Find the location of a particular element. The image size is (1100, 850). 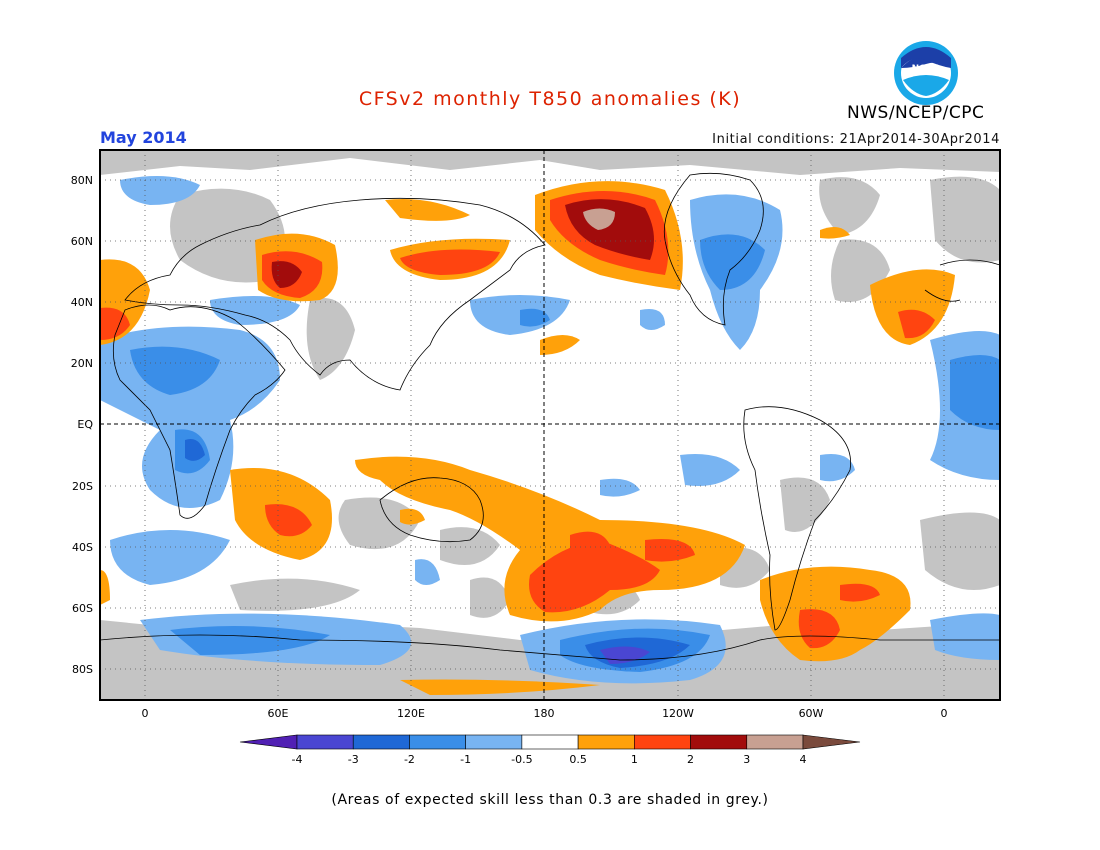

month-label: May 2014 is located at coordinates (143, 137).